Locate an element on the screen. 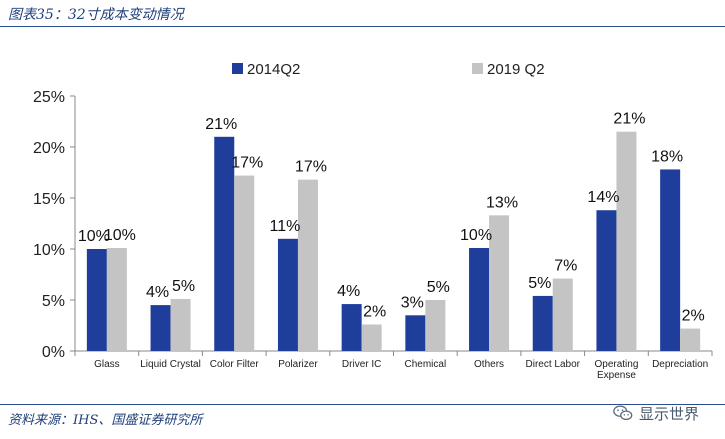  x-tick-label: Driver IC is located at coordinates (361, 364).